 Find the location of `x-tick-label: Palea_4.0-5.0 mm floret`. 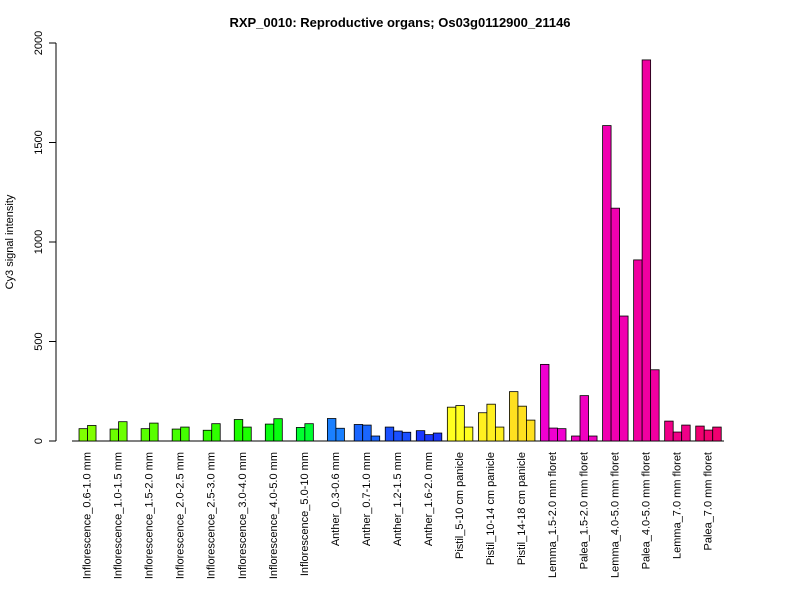

x-tick-label: Palea_4.0-5.0 mm floret is located at coordinates (646, 510).